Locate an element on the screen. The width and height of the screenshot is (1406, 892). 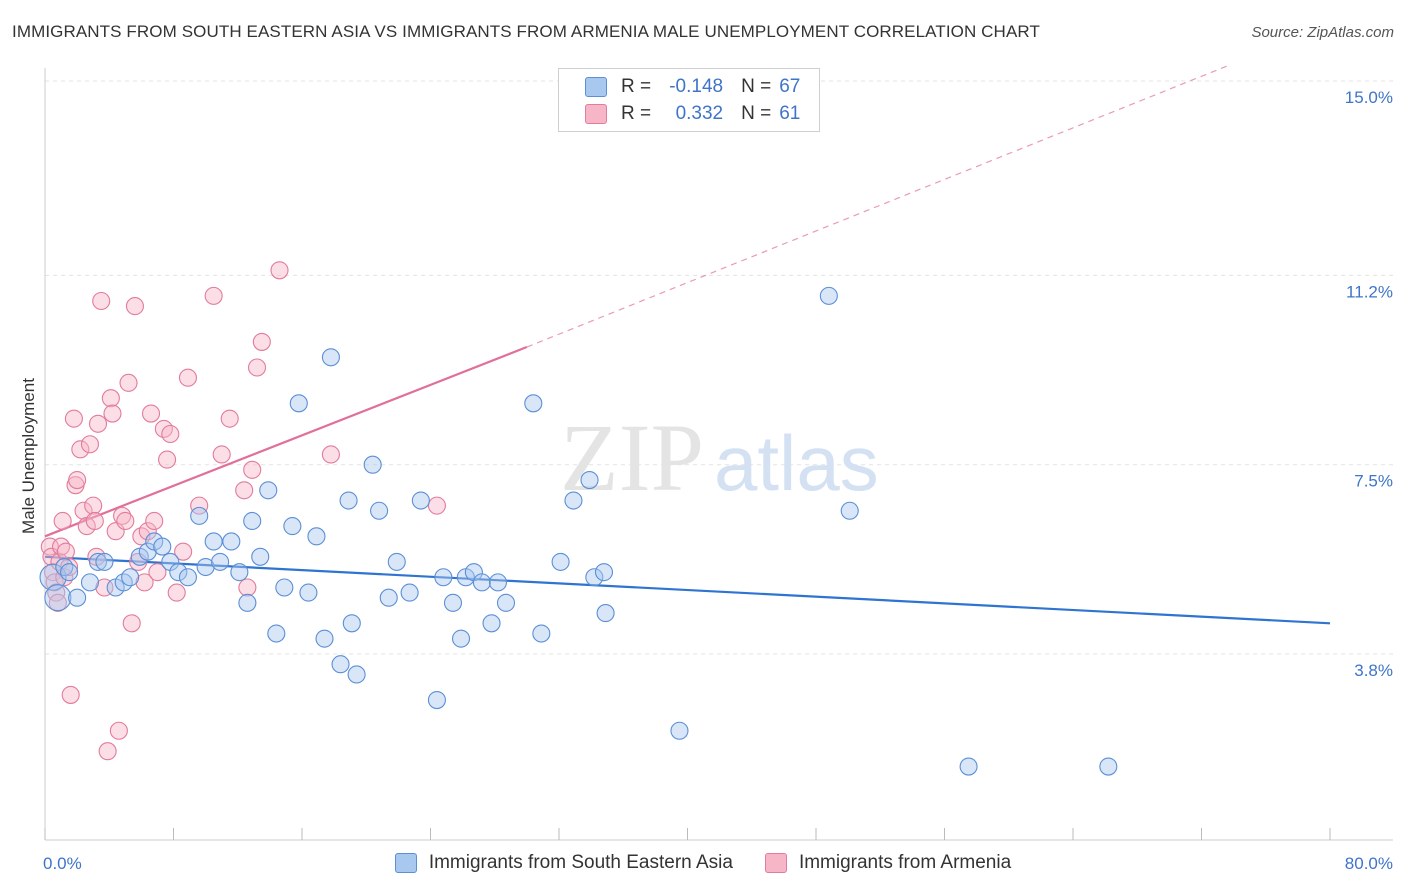
legend-n-value-blue: 67 is located at coordinates (790, 86).